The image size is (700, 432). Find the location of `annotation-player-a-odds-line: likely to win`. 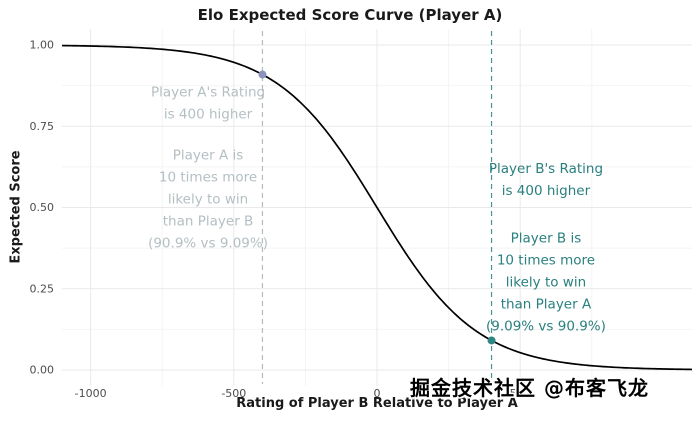

annotation-player-a-odds-line: likely to win is located at coordinates (208, 199).